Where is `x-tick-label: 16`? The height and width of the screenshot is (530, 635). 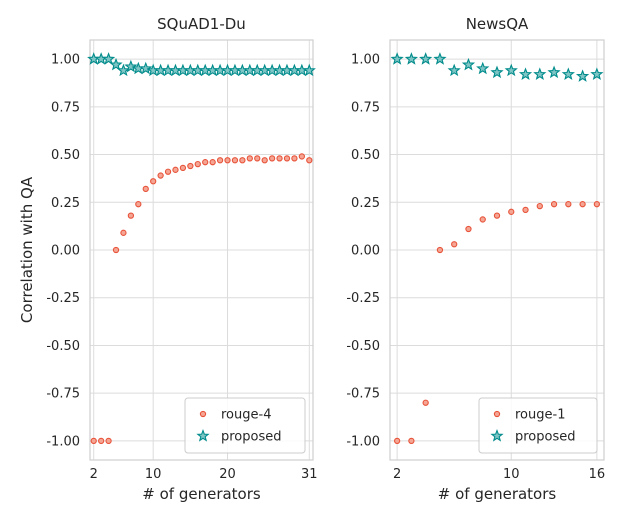
x-tick-label: 16 is located at coordinates (597, 474).